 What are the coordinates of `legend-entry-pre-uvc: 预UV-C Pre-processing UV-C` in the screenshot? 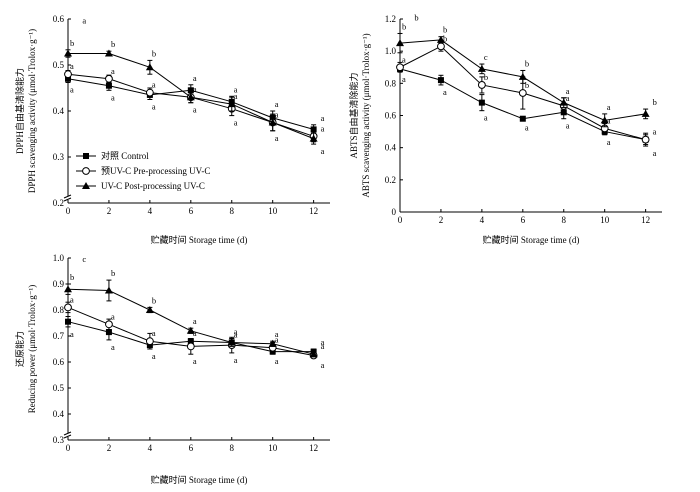 It's located at (143, 171).